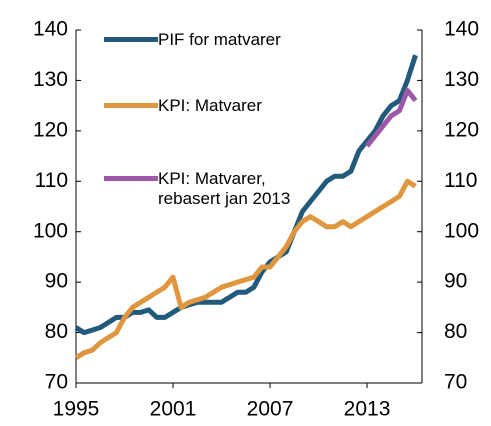 Image resolution: width=491 pixels, height=426 pixels. Describe the element at coordinates (461, 230) in the screenshot. I see `y2-tick-label: 100` at that location.